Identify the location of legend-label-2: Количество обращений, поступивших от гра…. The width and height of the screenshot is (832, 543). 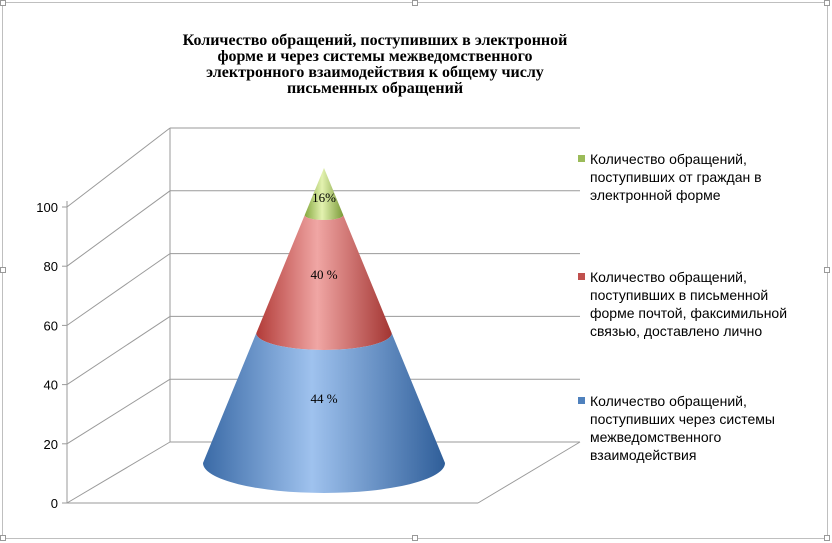
(676, 177).